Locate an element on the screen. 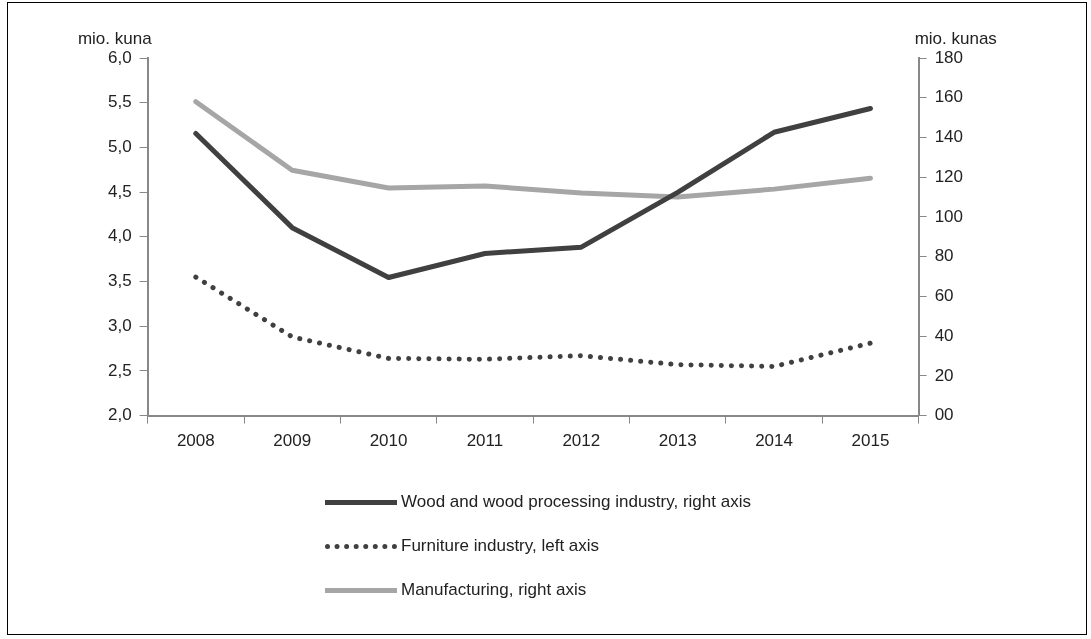 The image size is (1091, 639). x-tick-label: 2013 is located at coordinates (677, 441).